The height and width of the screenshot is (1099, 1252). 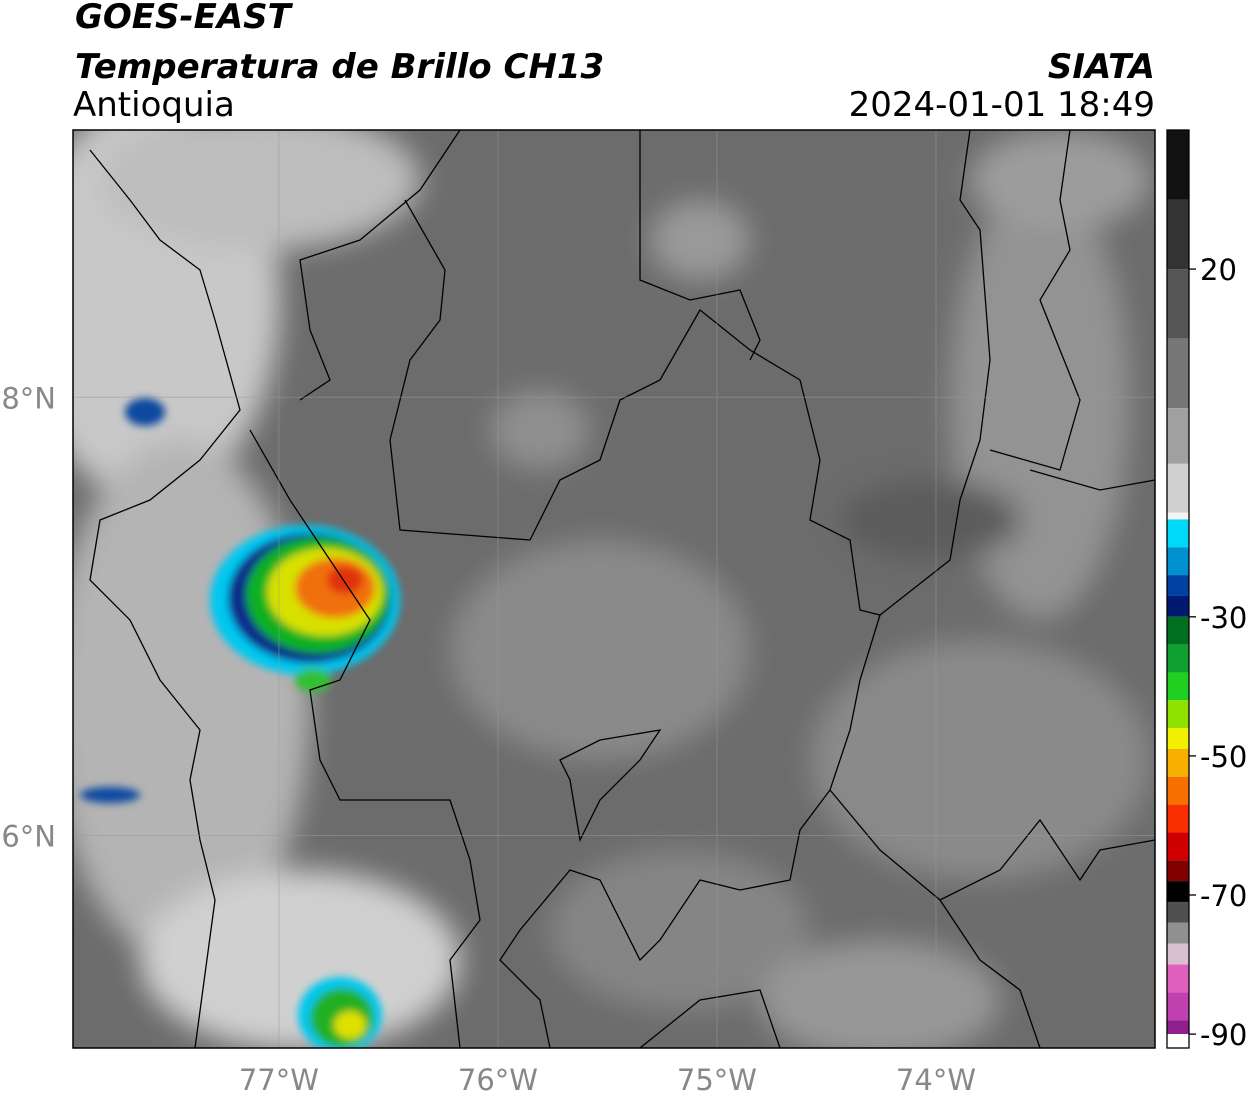 I want to click on source-label: SIATA, so click(x=1101, y=67).